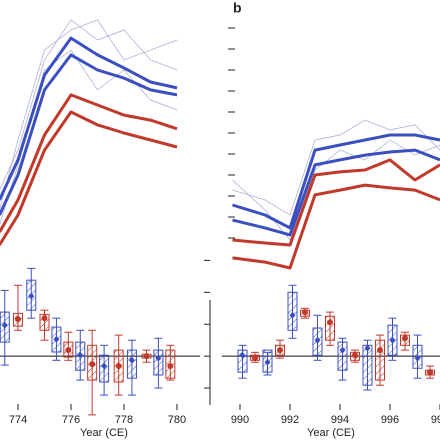 This screenshot has height=440, width=440. Describe the element at coordinates (124, 420) in the screenshot. I see `x-tick-label: 778` at that location.